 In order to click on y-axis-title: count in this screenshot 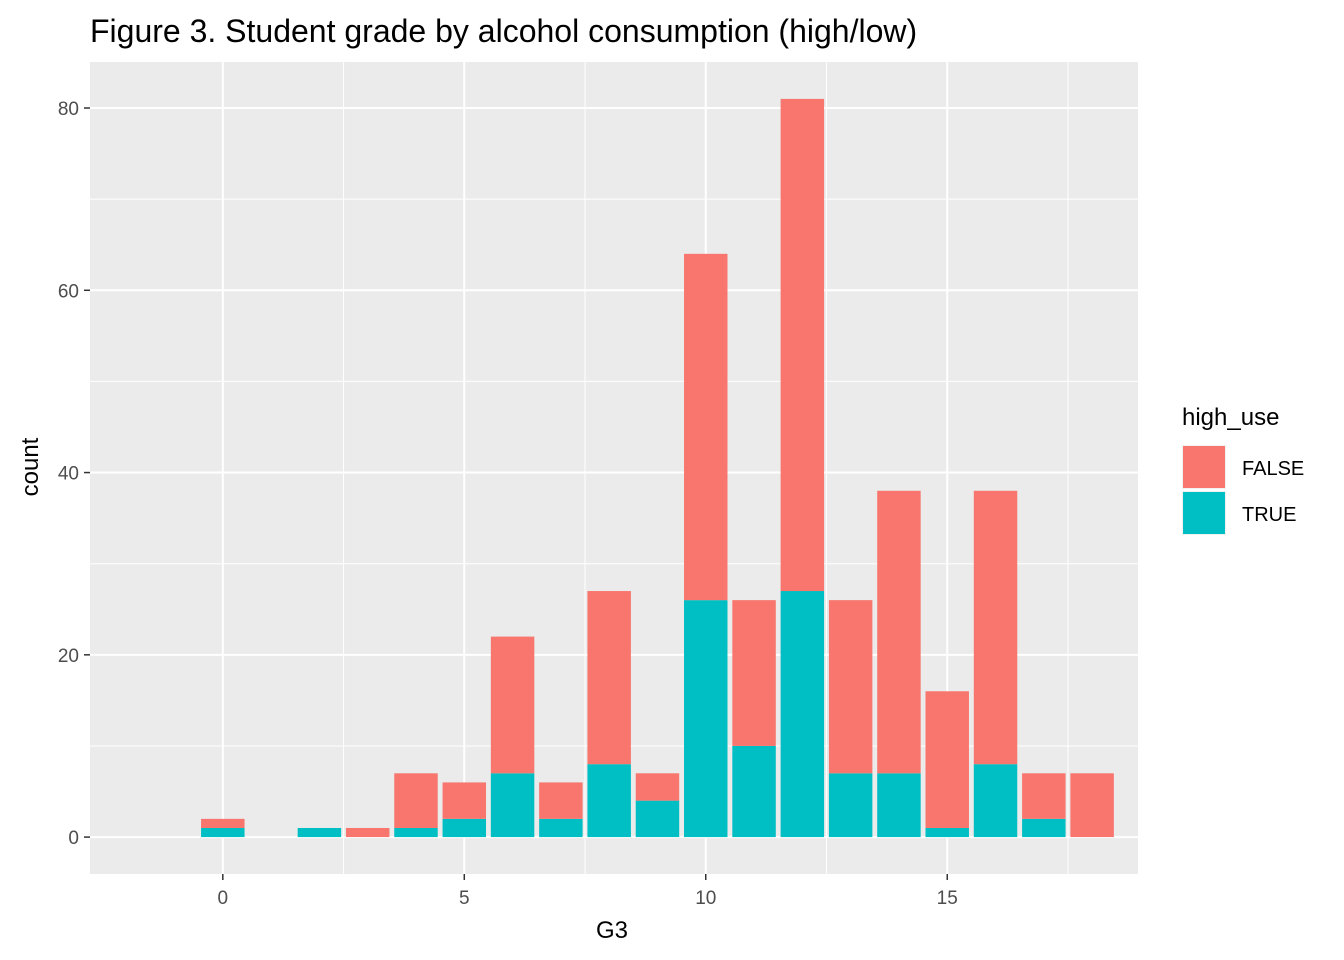, I will do `click(30, 466)`.